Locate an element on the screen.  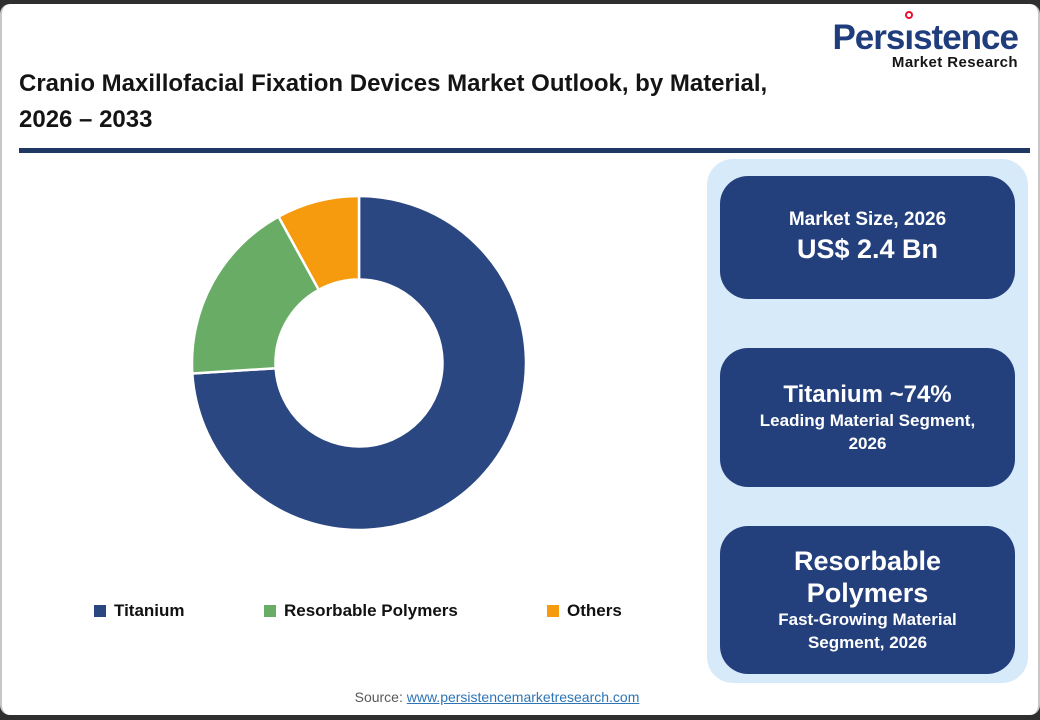
leading-segment-card-subtitle: Leading Material Segment, 2026 is located at coordinates (867, 431).